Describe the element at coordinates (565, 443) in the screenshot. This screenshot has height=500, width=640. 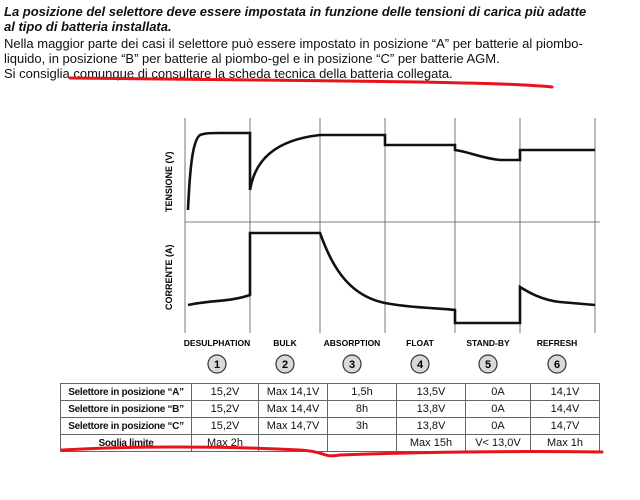
I see `table-cell: Max 1h` at that location.